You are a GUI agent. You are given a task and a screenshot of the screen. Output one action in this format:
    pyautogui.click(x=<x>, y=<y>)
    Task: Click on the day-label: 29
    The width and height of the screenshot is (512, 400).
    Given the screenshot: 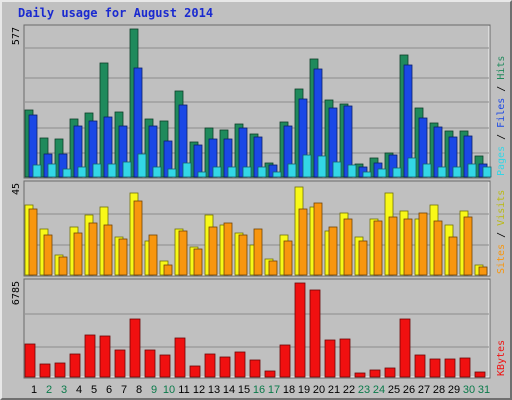 What is the action you would take?
    pyautogui.click(x=454, y=390)
    